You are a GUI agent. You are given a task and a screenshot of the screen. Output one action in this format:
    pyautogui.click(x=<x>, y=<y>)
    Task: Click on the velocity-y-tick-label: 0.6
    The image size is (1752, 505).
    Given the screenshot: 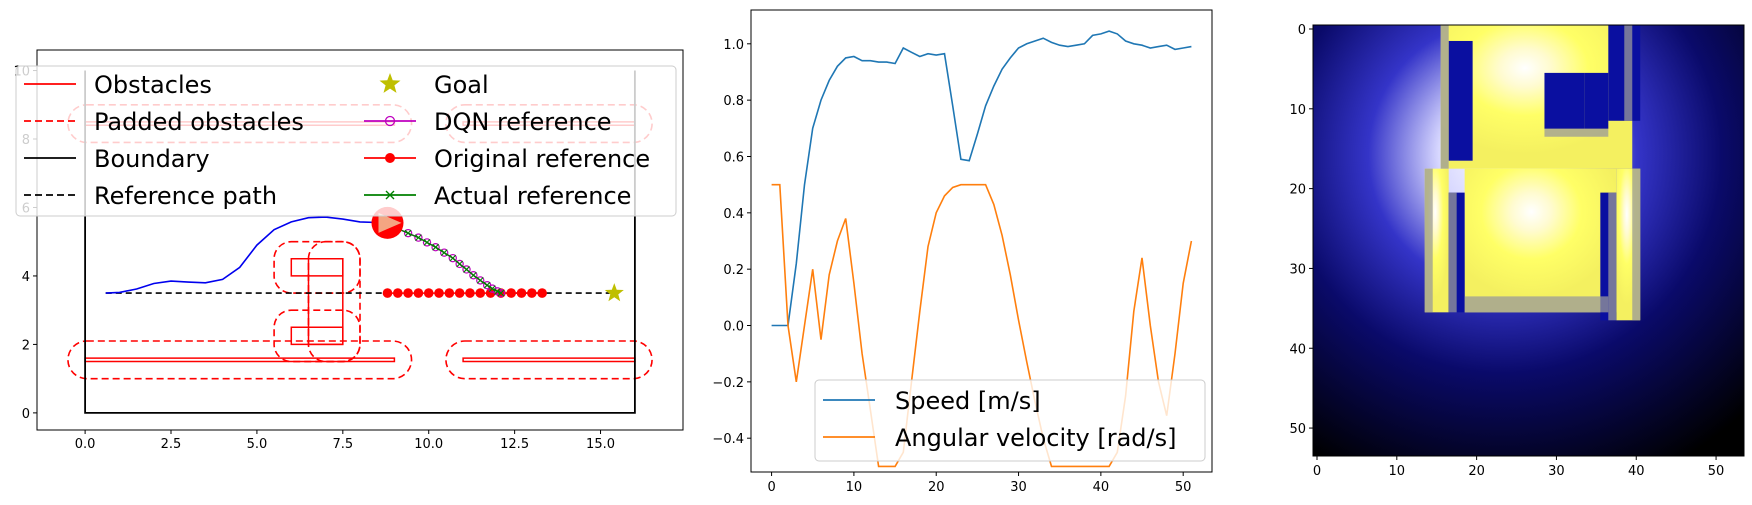 What is the action you would take?
    pyautogui.click(x=733, y=157)
    